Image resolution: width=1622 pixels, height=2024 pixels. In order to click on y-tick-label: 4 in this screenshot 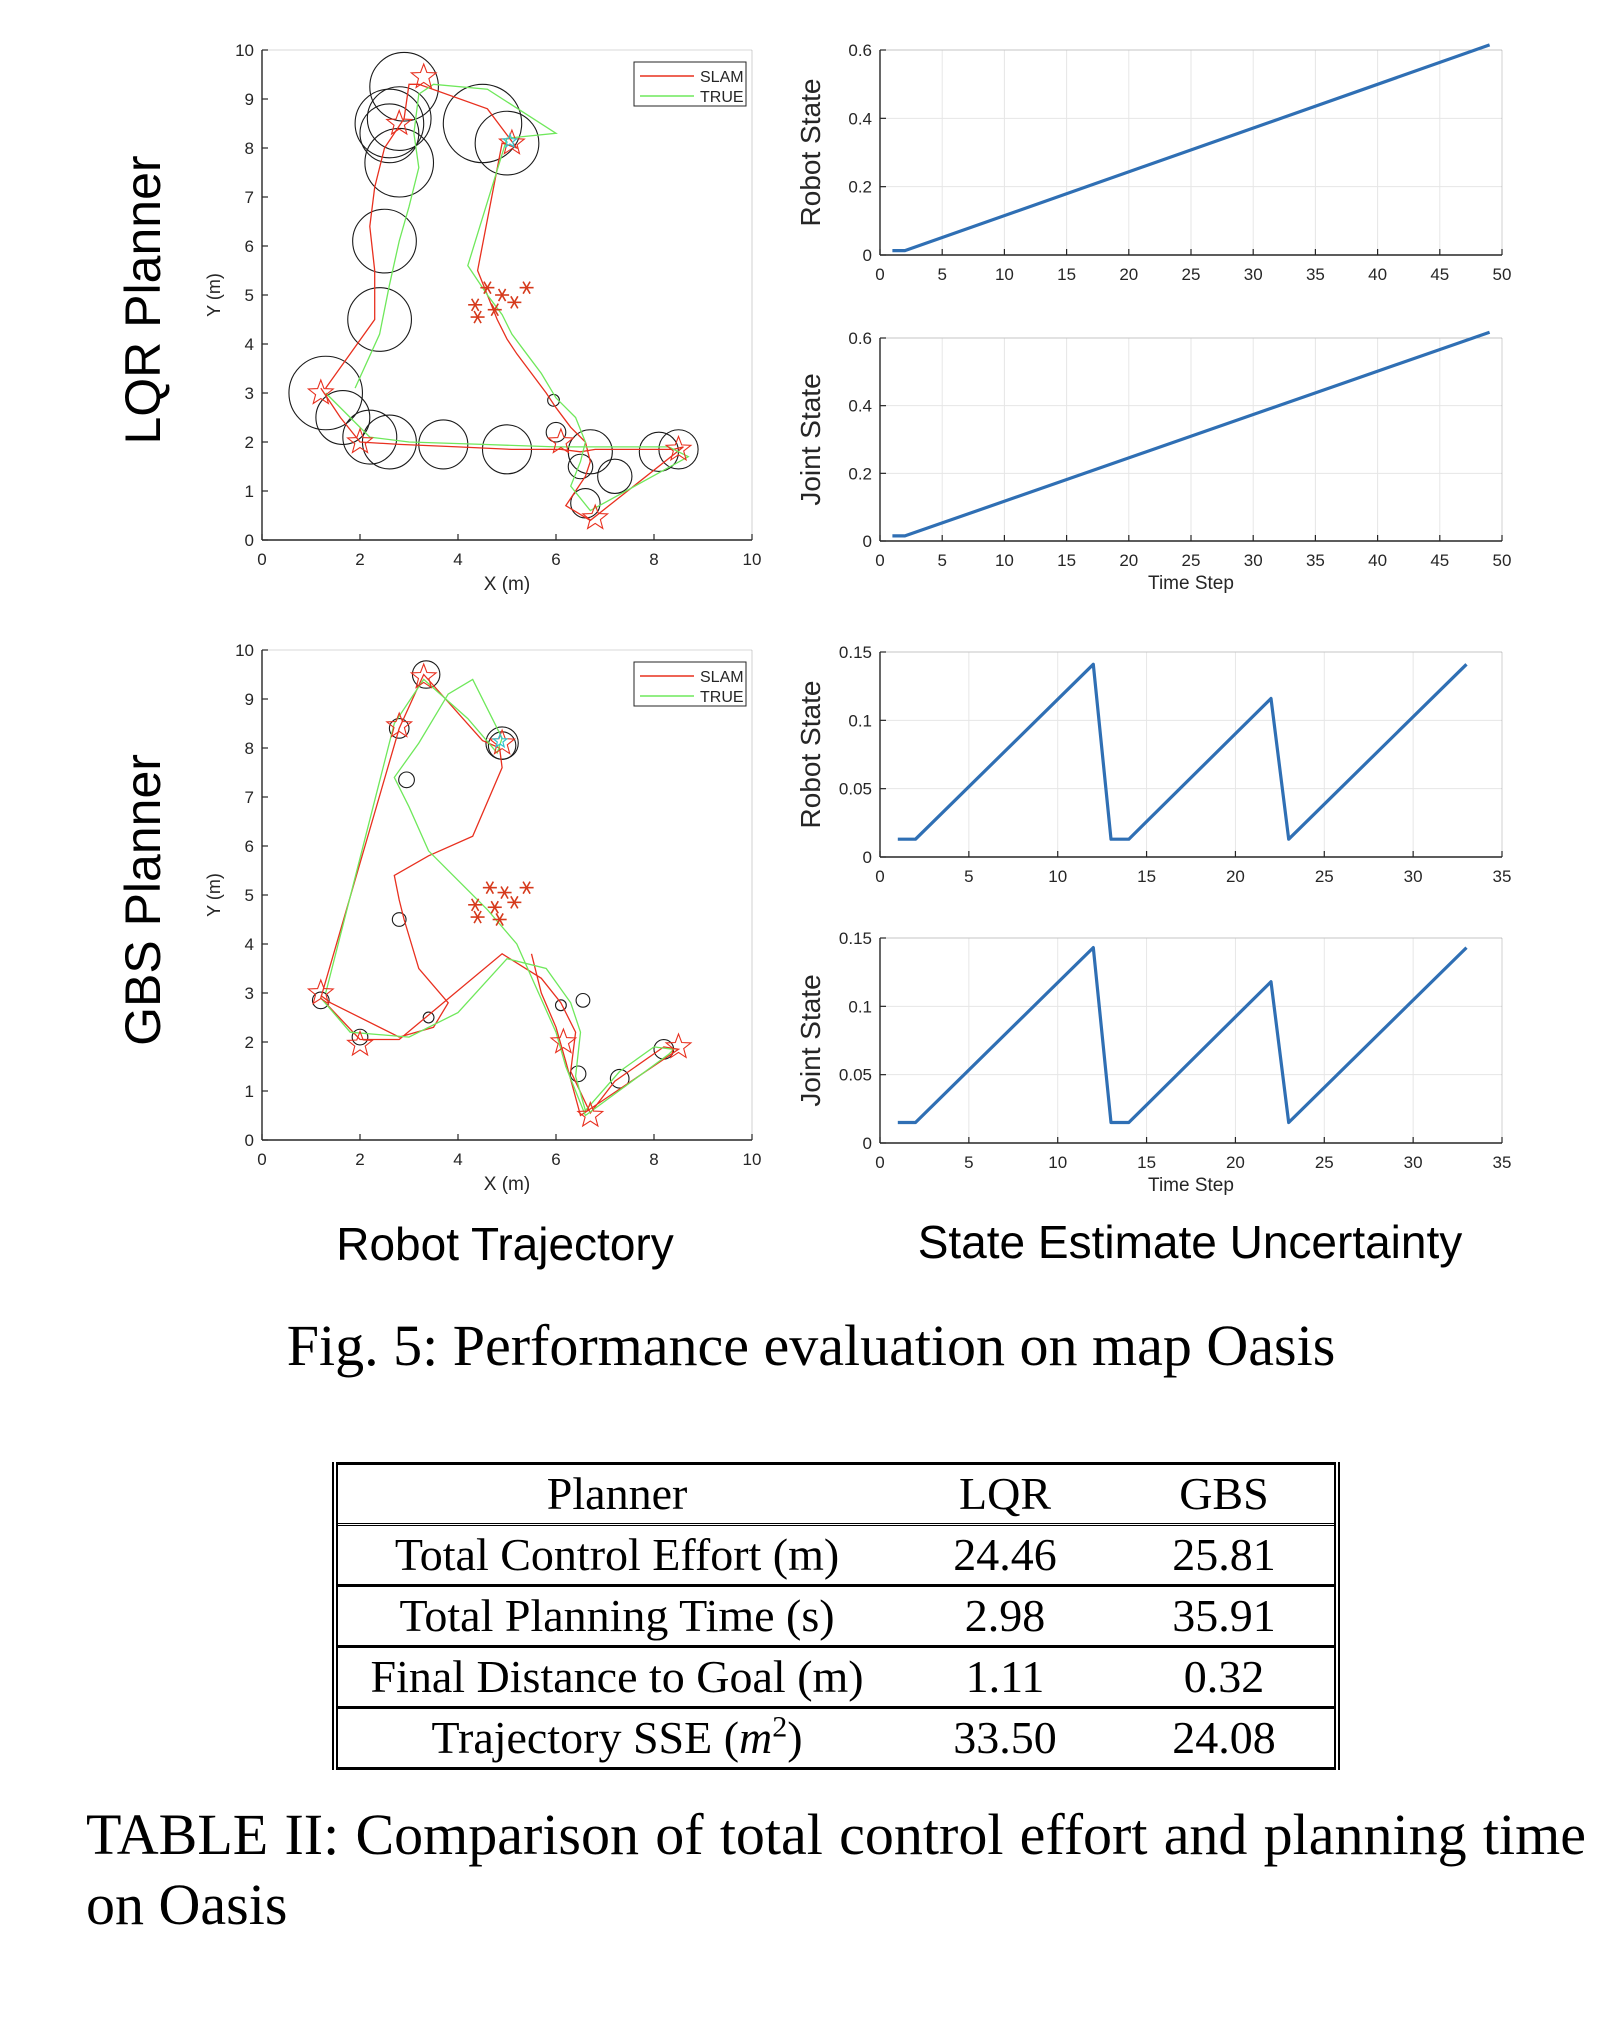, I will do `click(249, 944)`.